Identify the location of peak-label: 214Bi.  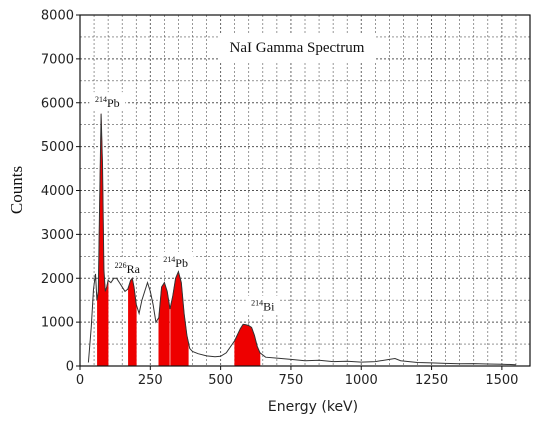
(263, 306).